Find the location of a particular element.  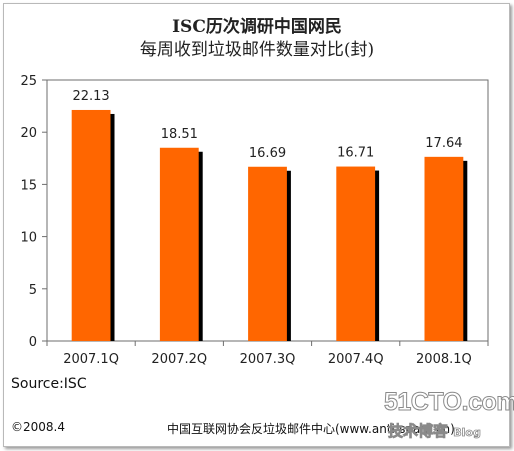

watermark: 51CTO.com 技术博客 Blog is located at coordinates (449, 416).